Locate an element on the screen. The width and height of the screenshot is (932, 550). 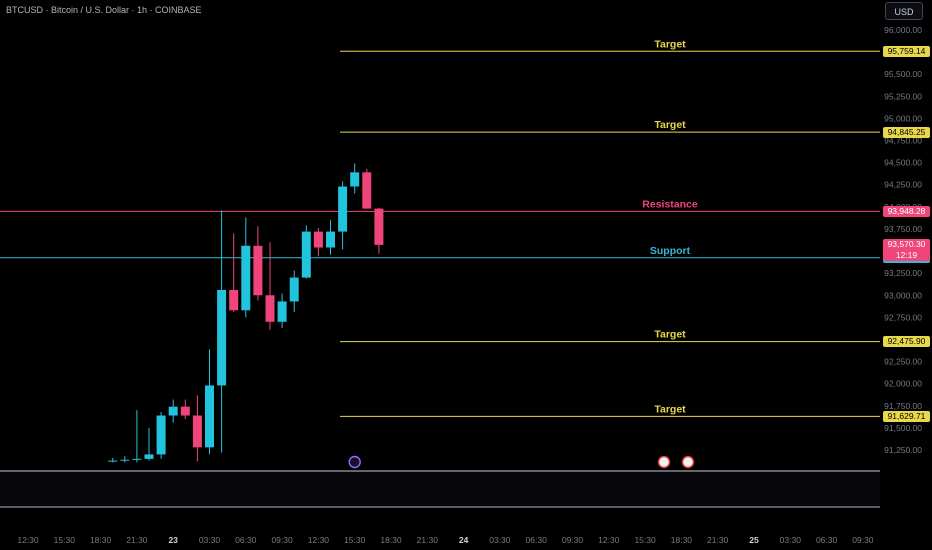
candle-countdown: 12:19 is located at coordinates (906, 255).